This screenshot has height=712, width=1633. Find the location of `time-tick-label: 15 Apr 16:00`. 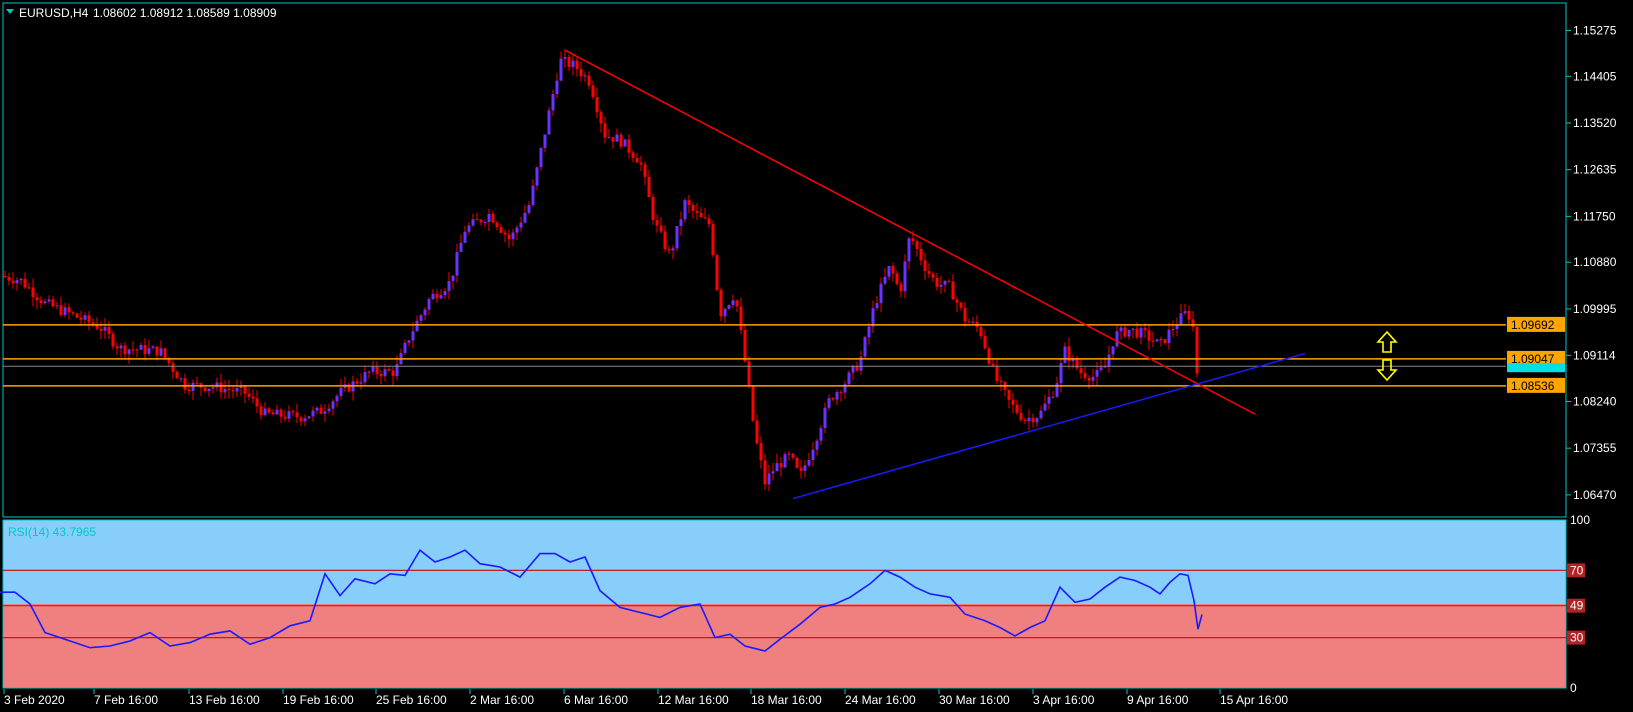

time-tick-label: 15 Apr 16:00 is located at coordinates (1254, 700).